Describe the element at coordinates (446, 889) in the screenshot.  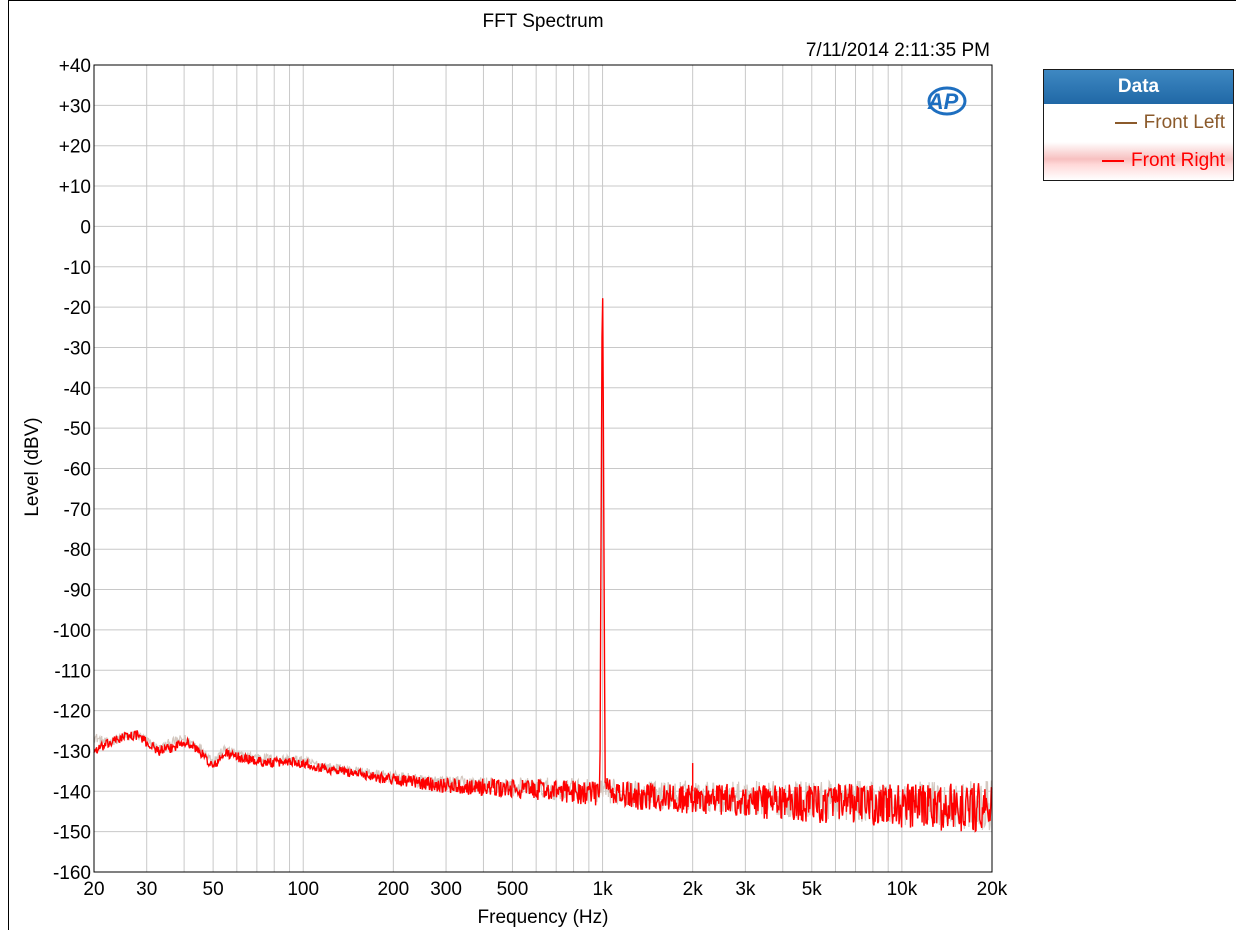
I see `x-tick-label: 300` at that location.